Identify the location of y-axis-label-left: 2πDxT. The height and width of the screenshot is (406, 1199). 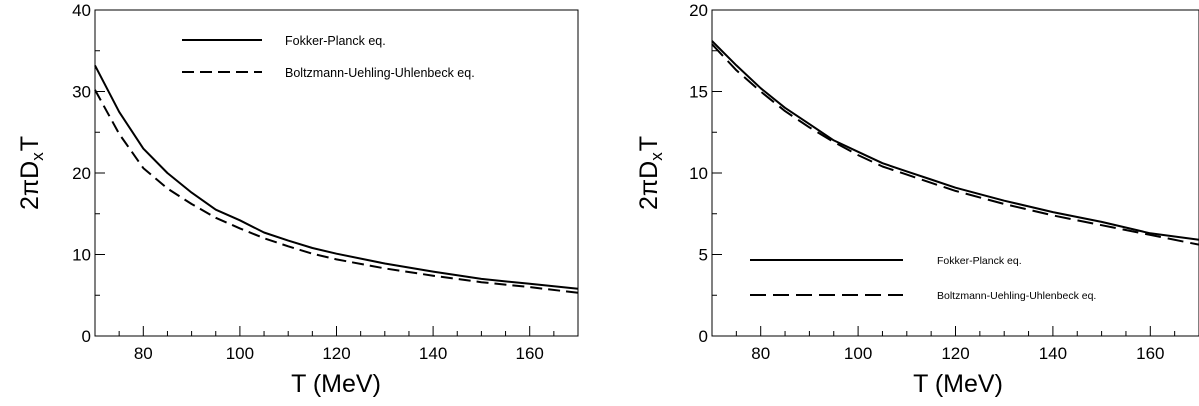
(31, 173).